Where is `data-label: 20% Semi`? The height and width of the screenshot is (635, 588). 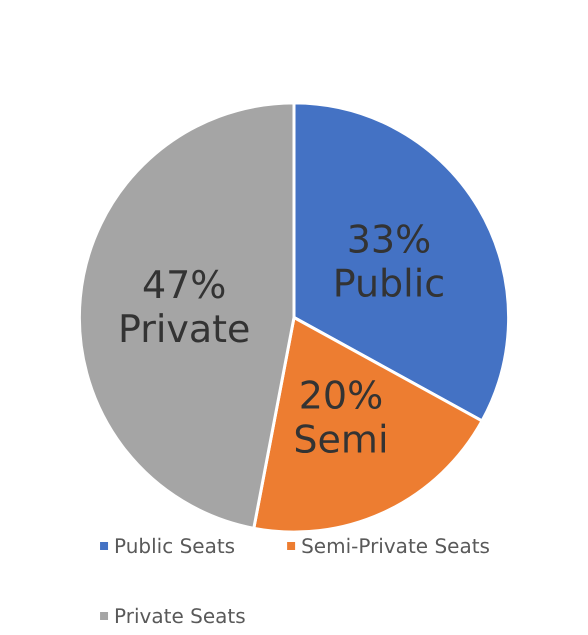
data-label: 20% Semi is located at coordinates (341, 417).